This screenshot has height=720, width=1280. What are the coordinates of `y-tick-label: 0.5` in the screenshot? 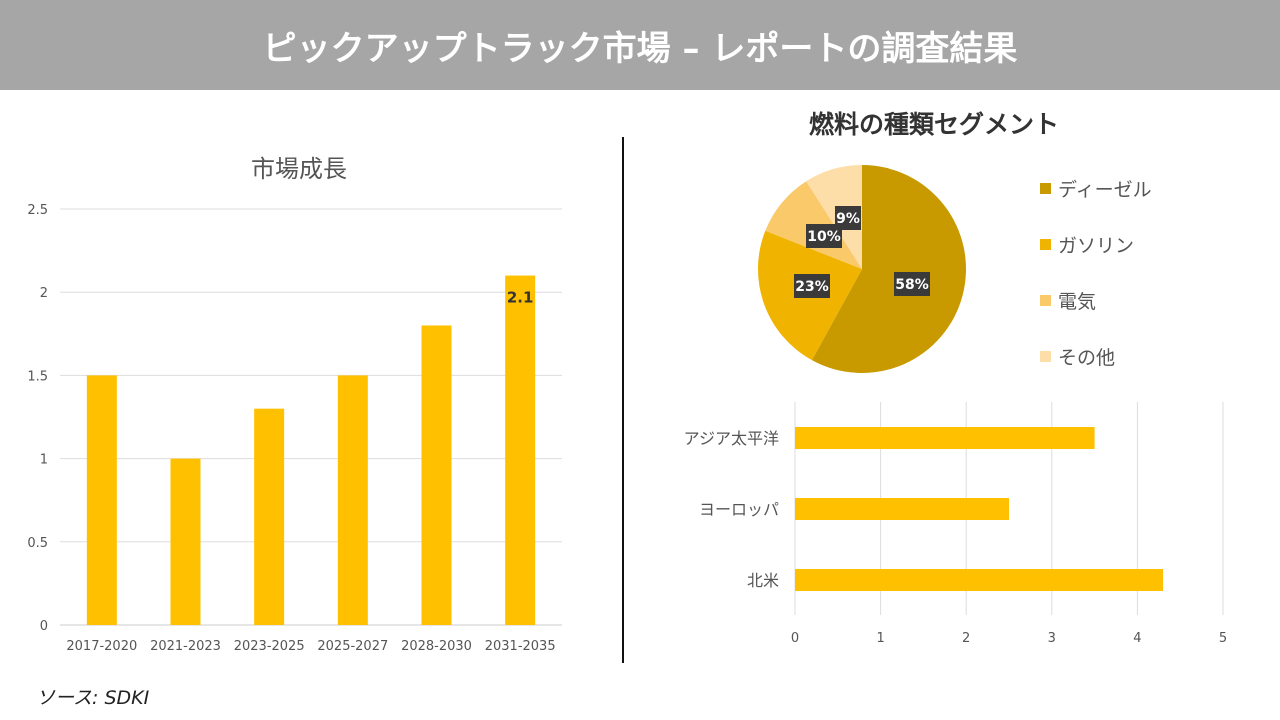 It's located at (37, 543).